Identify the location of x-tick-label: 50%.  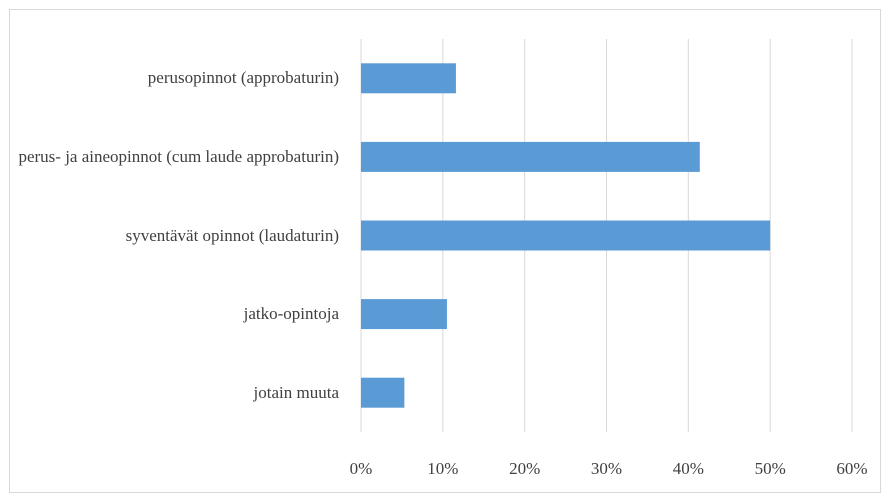
(770, 468).